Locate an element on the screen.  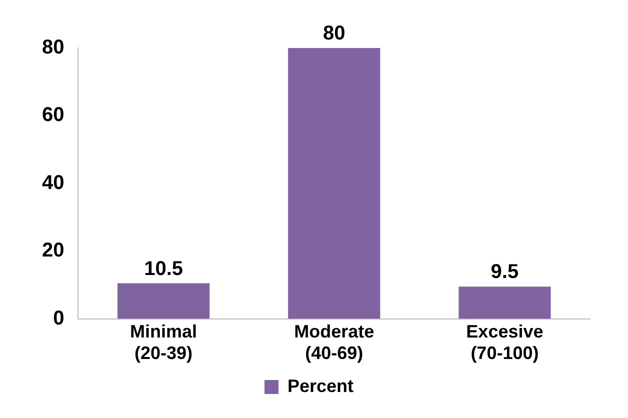
x-tick-label: Minimal (20-39) is located at coordinates (164, 343).